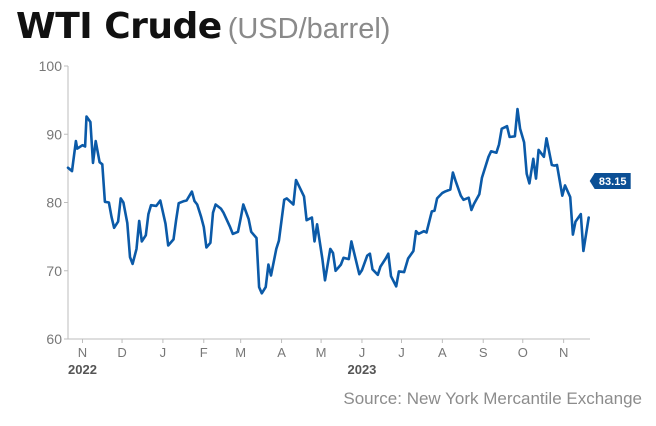 The image size is (656, 426). I want to click on y-tick-label: 70, so click(54, 271).